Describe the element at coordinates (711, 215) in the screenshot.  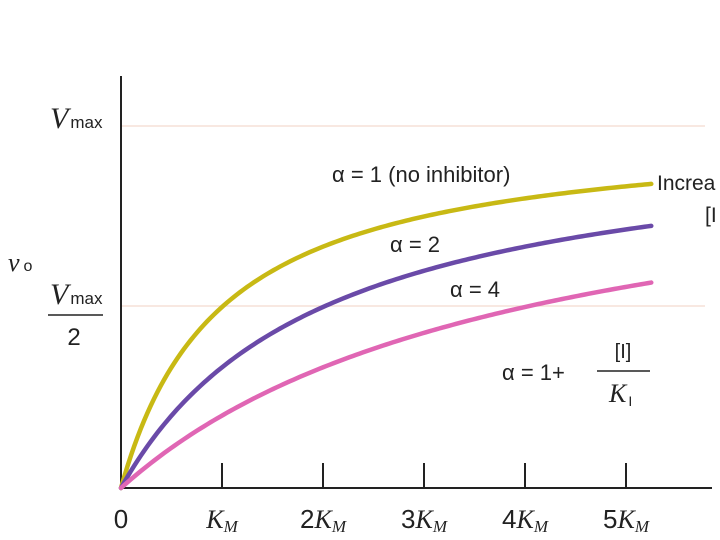
I see `annotation-line-2: [I` at that location.